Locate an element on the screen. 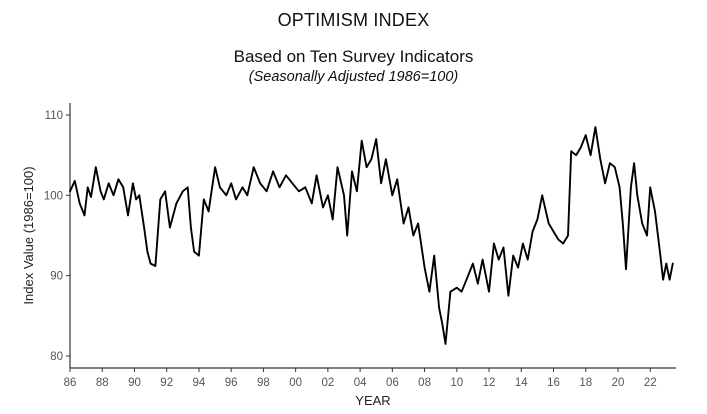 This screenshot has height=414, width=707. x-axis: 86 88 90 92 94 96 98 00 02 04 06 08 10 12 14 16 18 20 22 is located at coordinates (370, 378).